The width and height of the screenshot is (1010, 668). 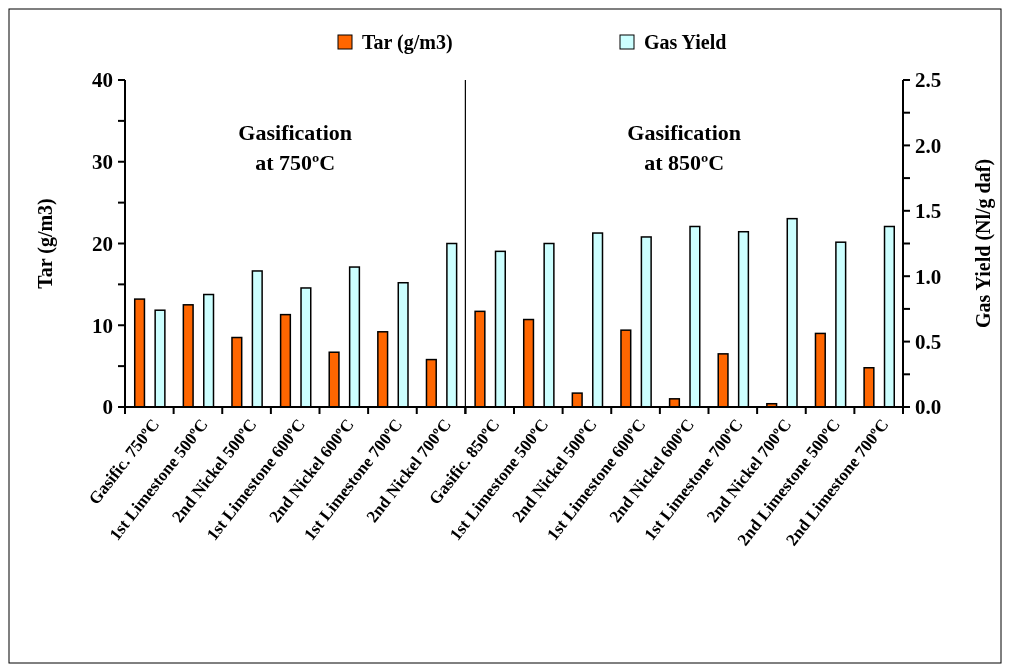 What do you see at coordinates (407, 42) in the screenshot?
I see `legend-label: Tar (g/m3)` at bounding box center [407, 42].